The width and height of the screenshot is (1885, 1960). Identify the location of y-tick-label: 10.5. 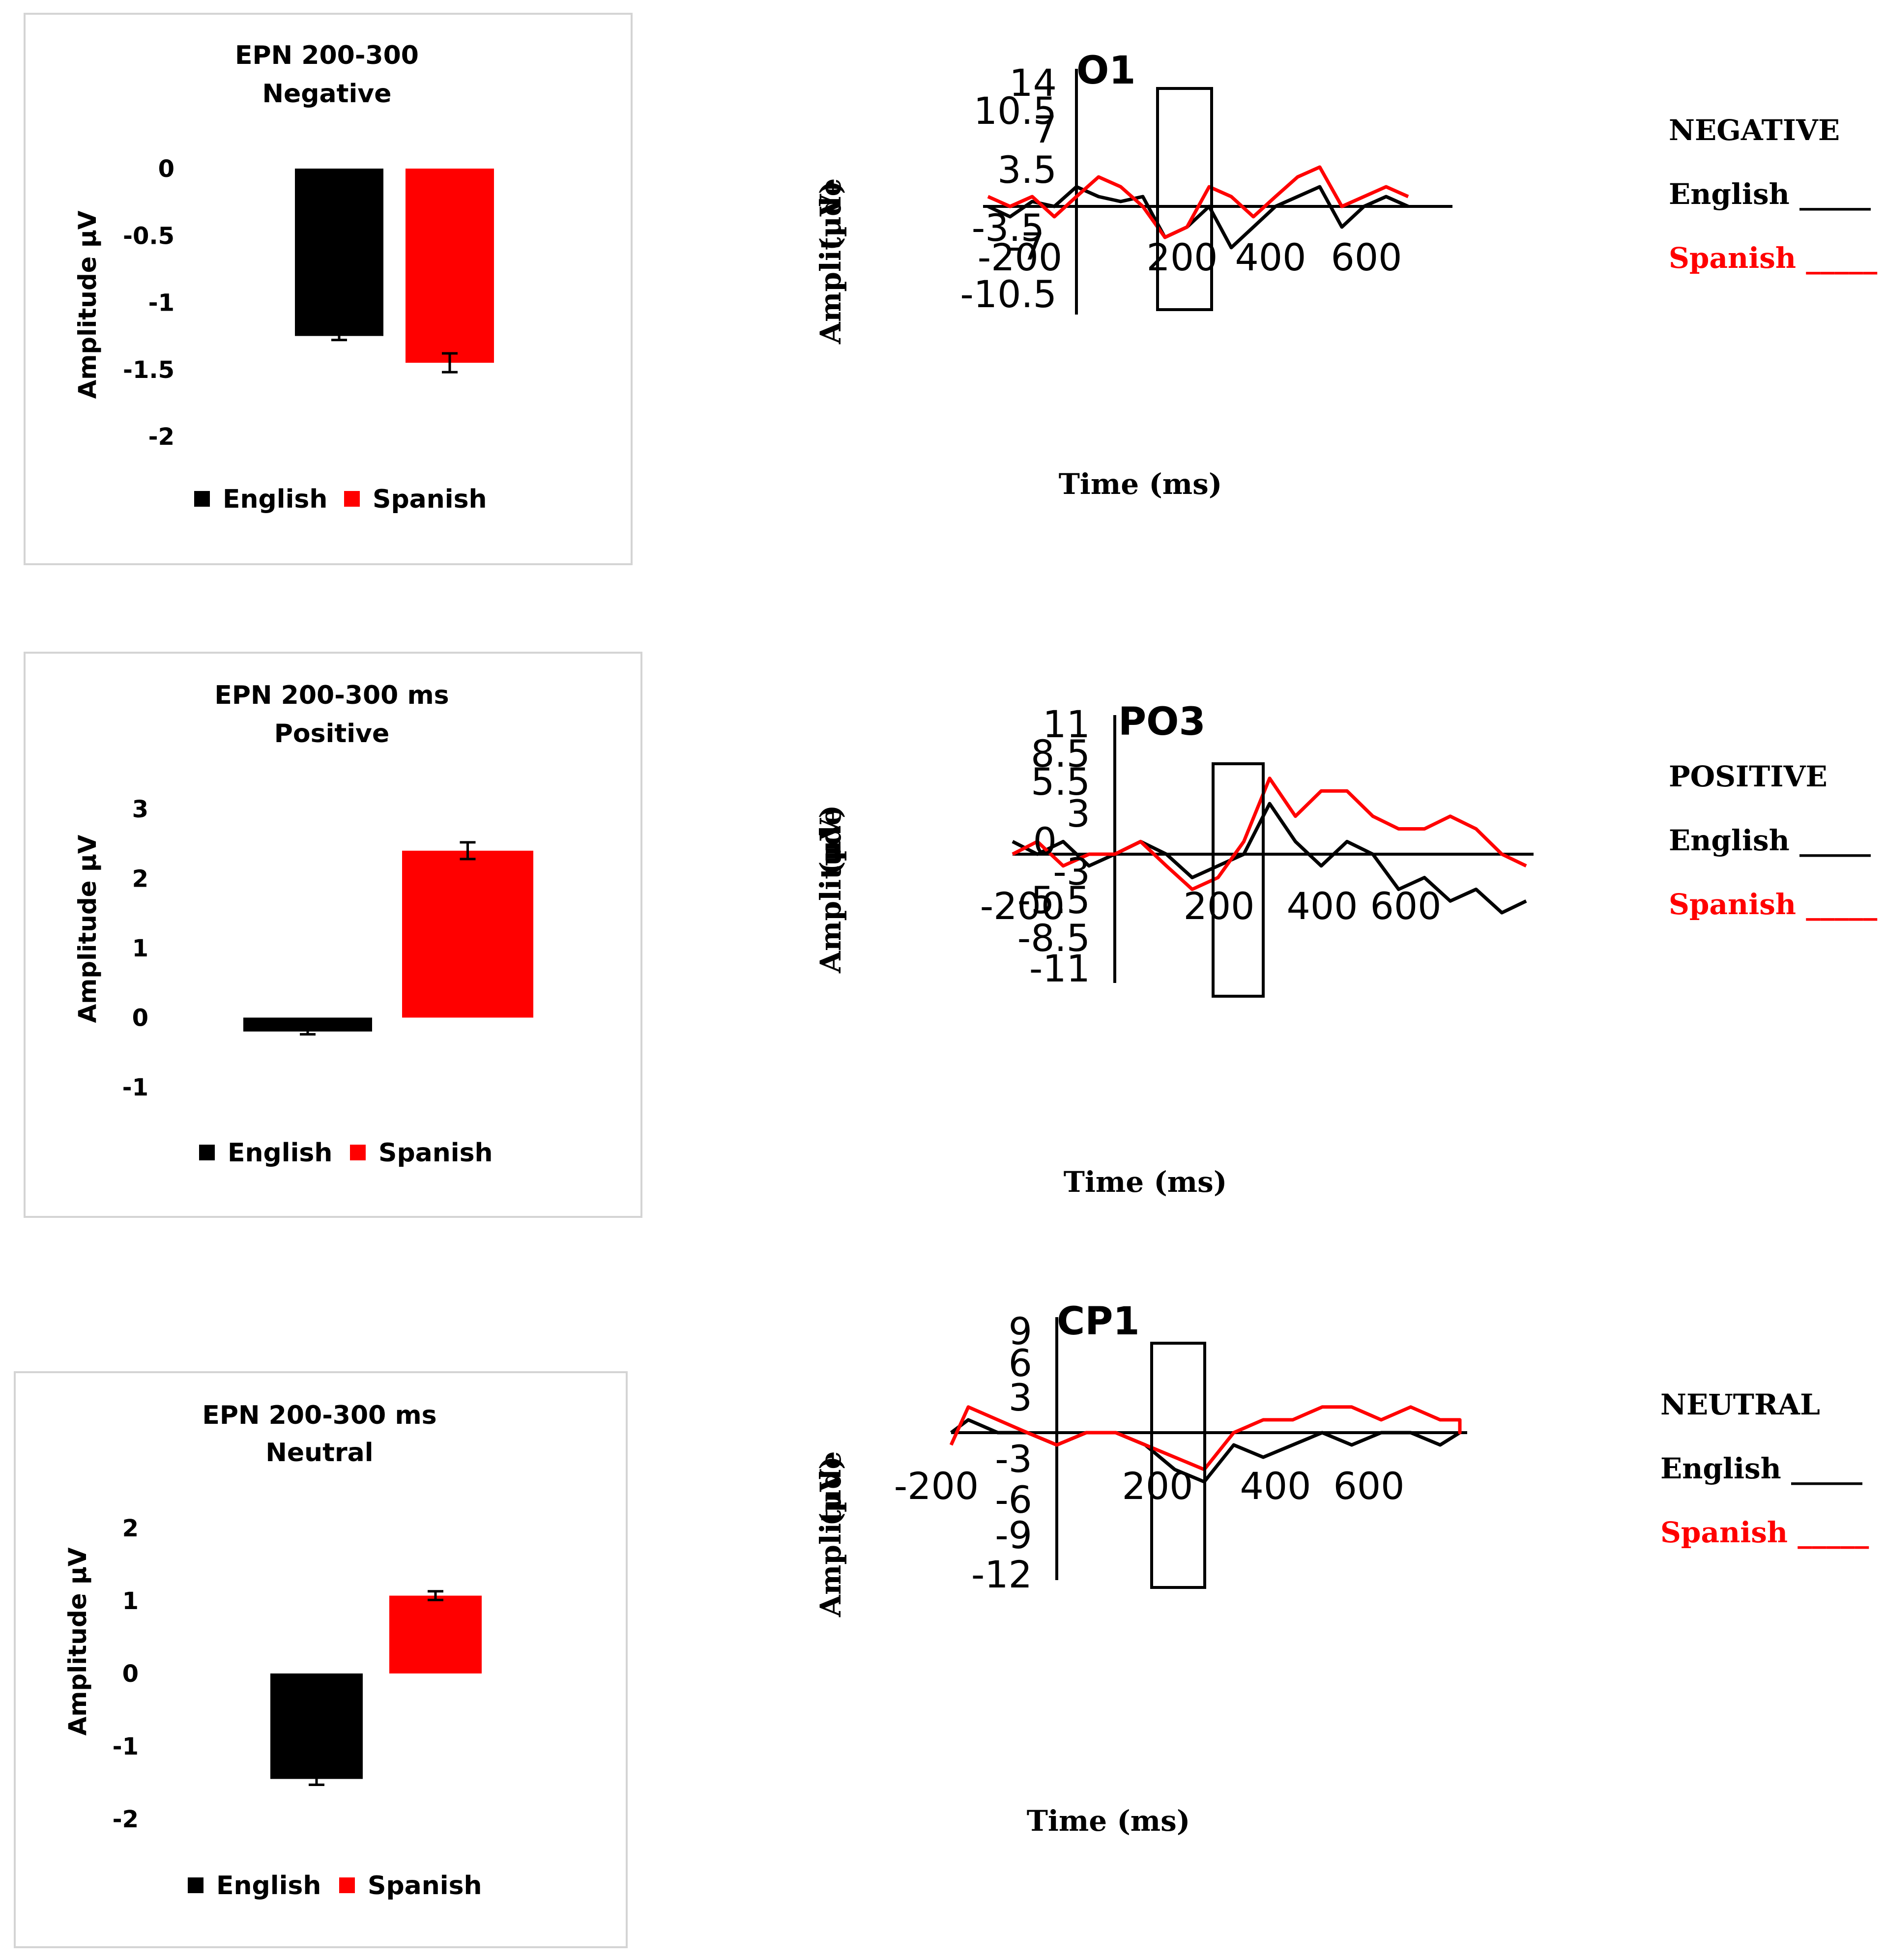
(1015, 111).